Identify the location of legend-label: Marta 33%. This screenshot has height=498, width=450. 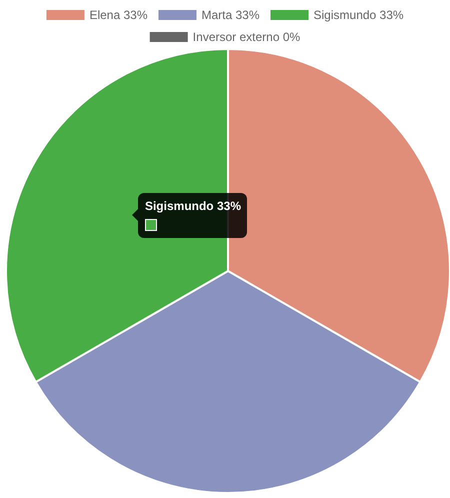
(230, 15).